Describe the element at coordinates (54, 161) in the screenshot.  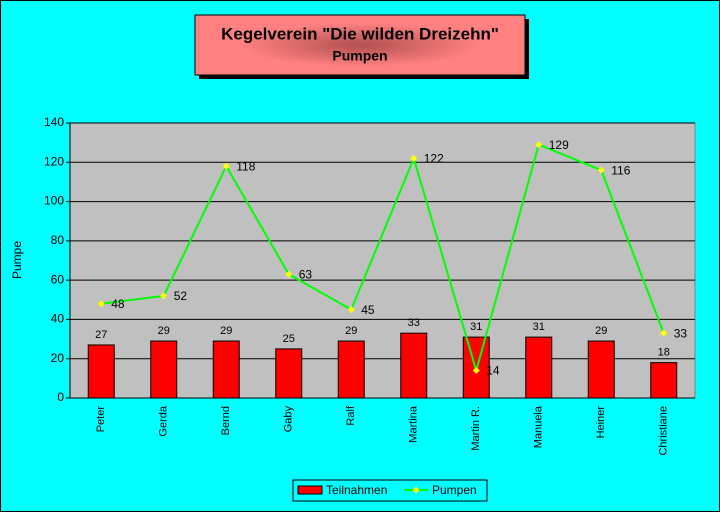
I see `y-tick-label: 120` at that location.